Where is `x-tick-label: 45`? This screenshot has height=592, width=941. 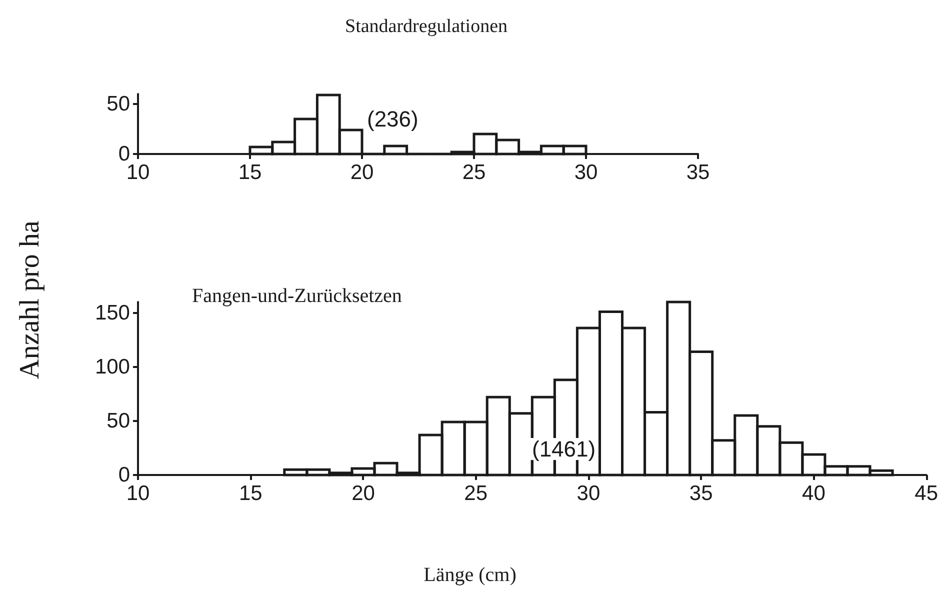
x-tick-label: 45 is located at coordinates (926, 493).